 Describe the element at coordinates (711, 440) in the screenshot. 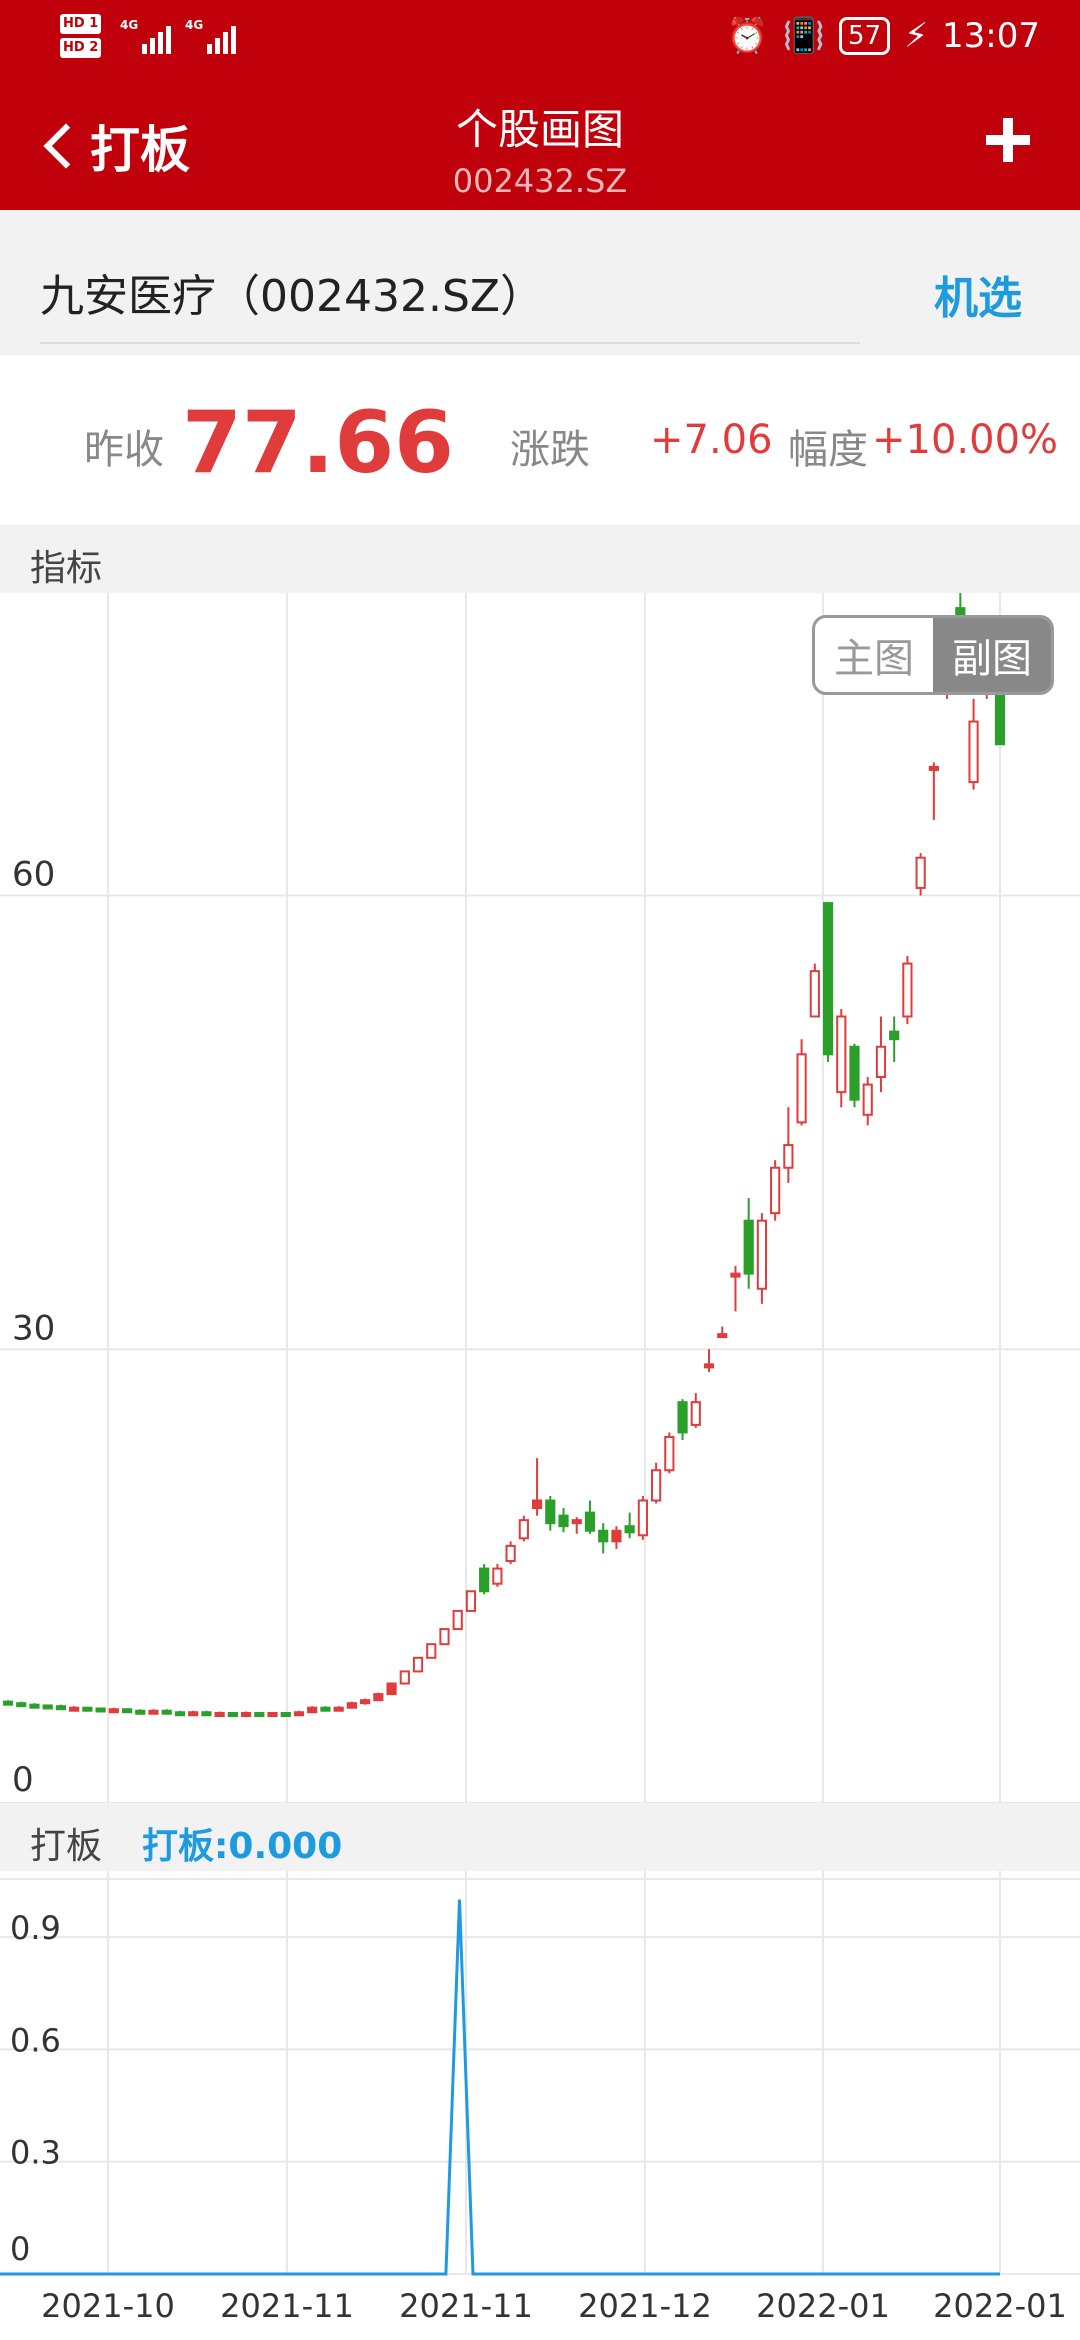

I see `change-value: +7.06` at that location.